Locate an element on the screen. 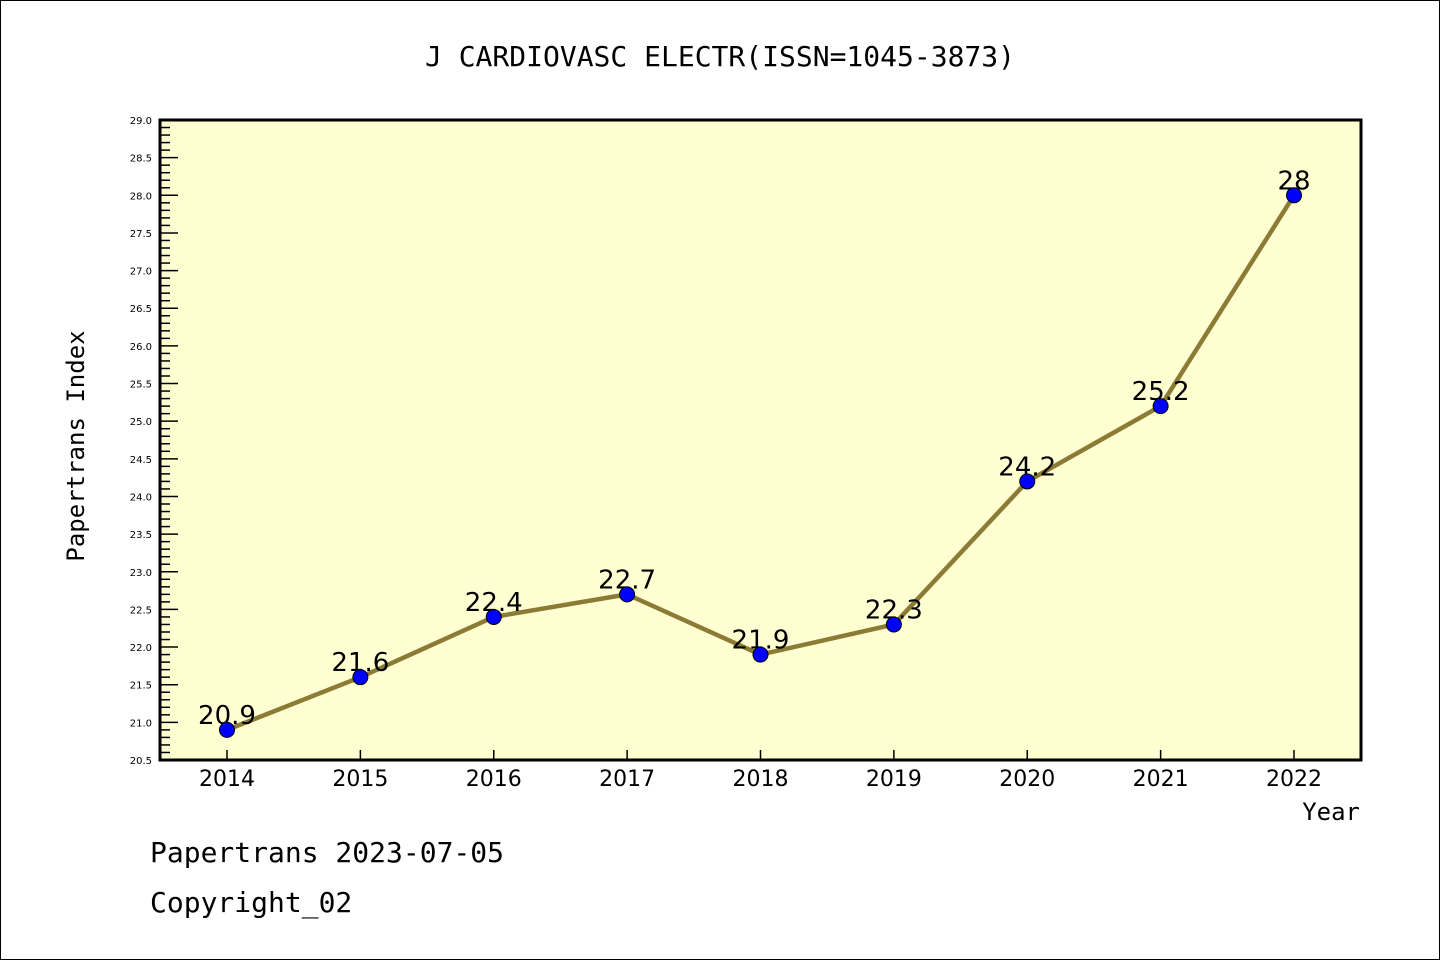 The height and width of the screenshot is (960, 1440). x-tick-label: 2016 is located at coordinates (494, 779).